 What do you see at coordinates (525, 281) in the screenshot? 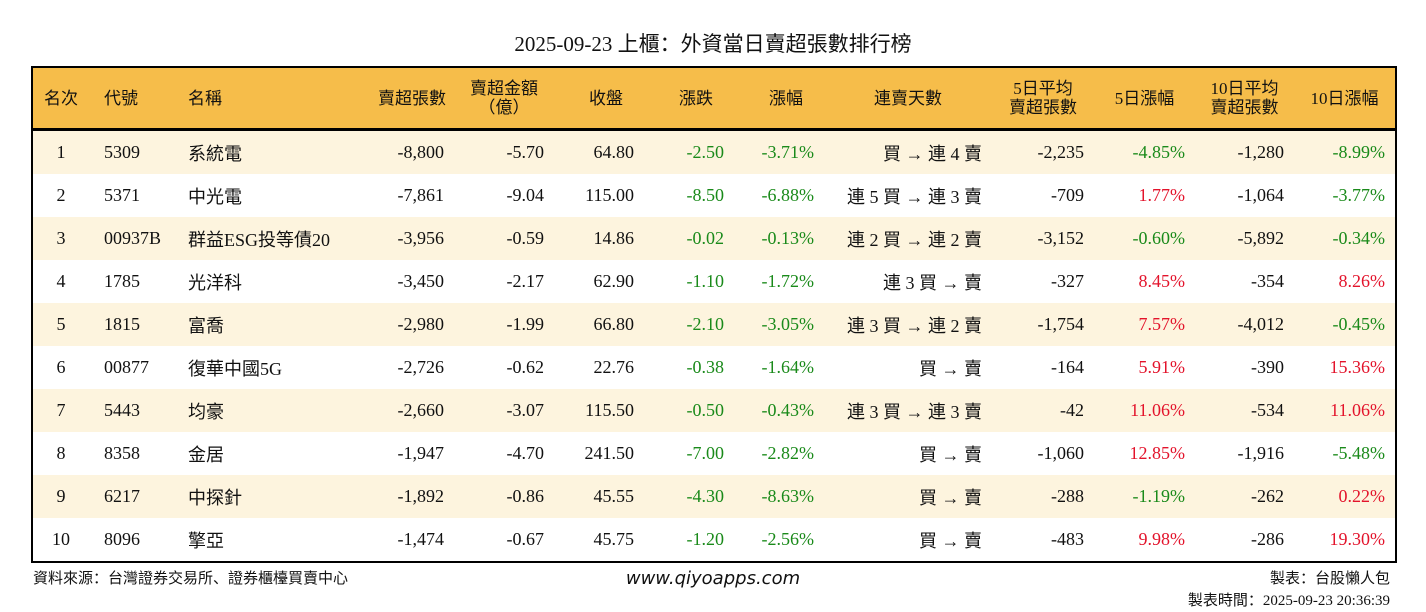
I see `amount-cell: -2.17` at bounding box center [525, 281].